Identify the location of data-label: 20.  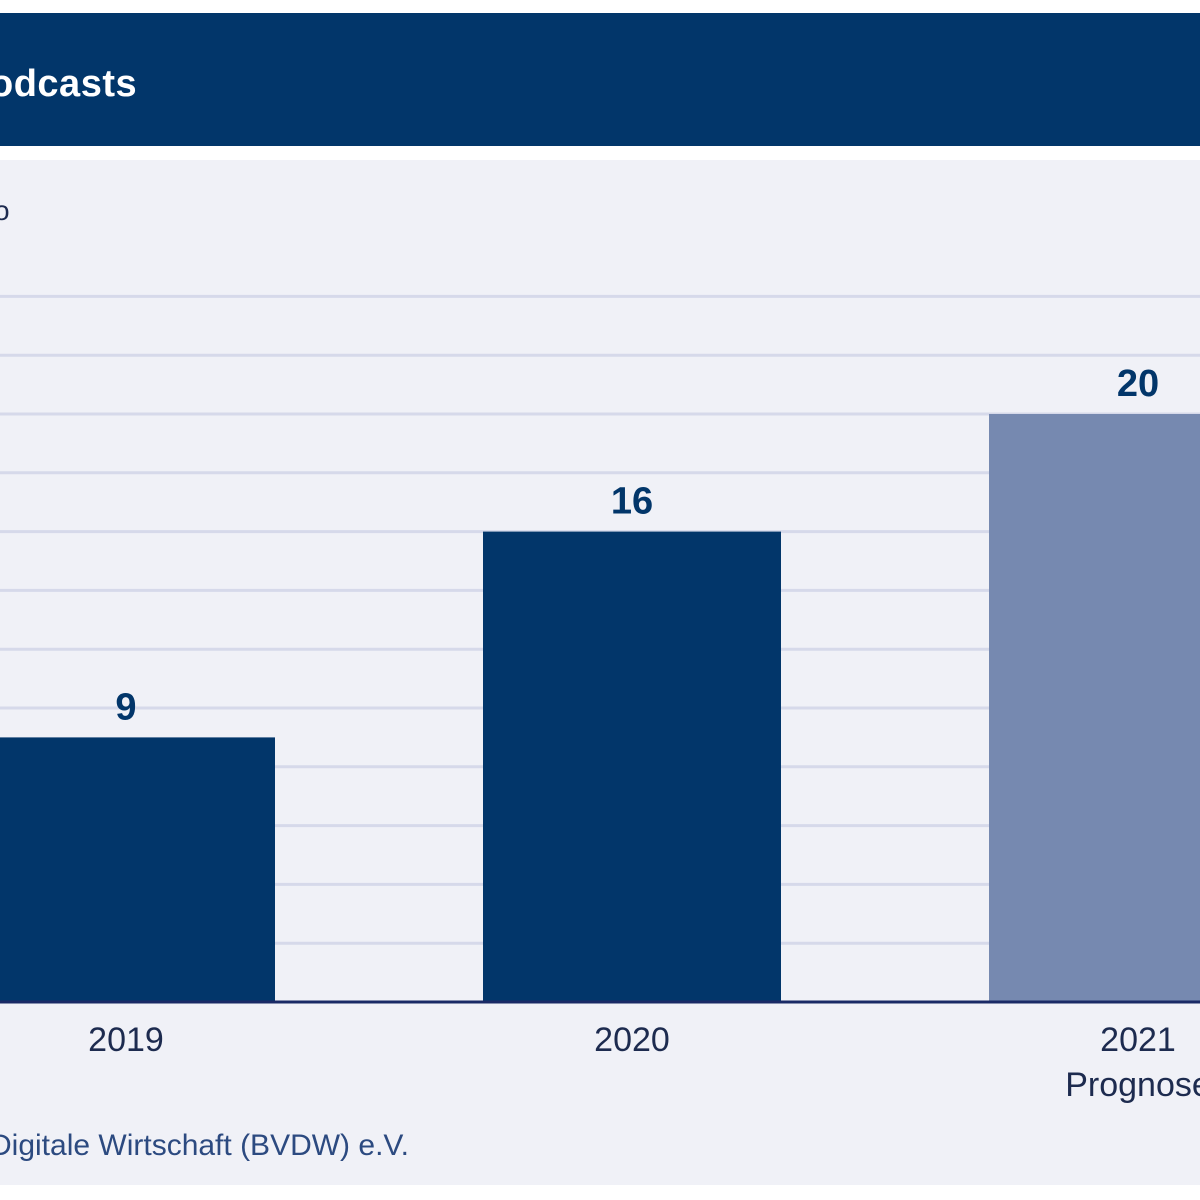
(1138, 384).